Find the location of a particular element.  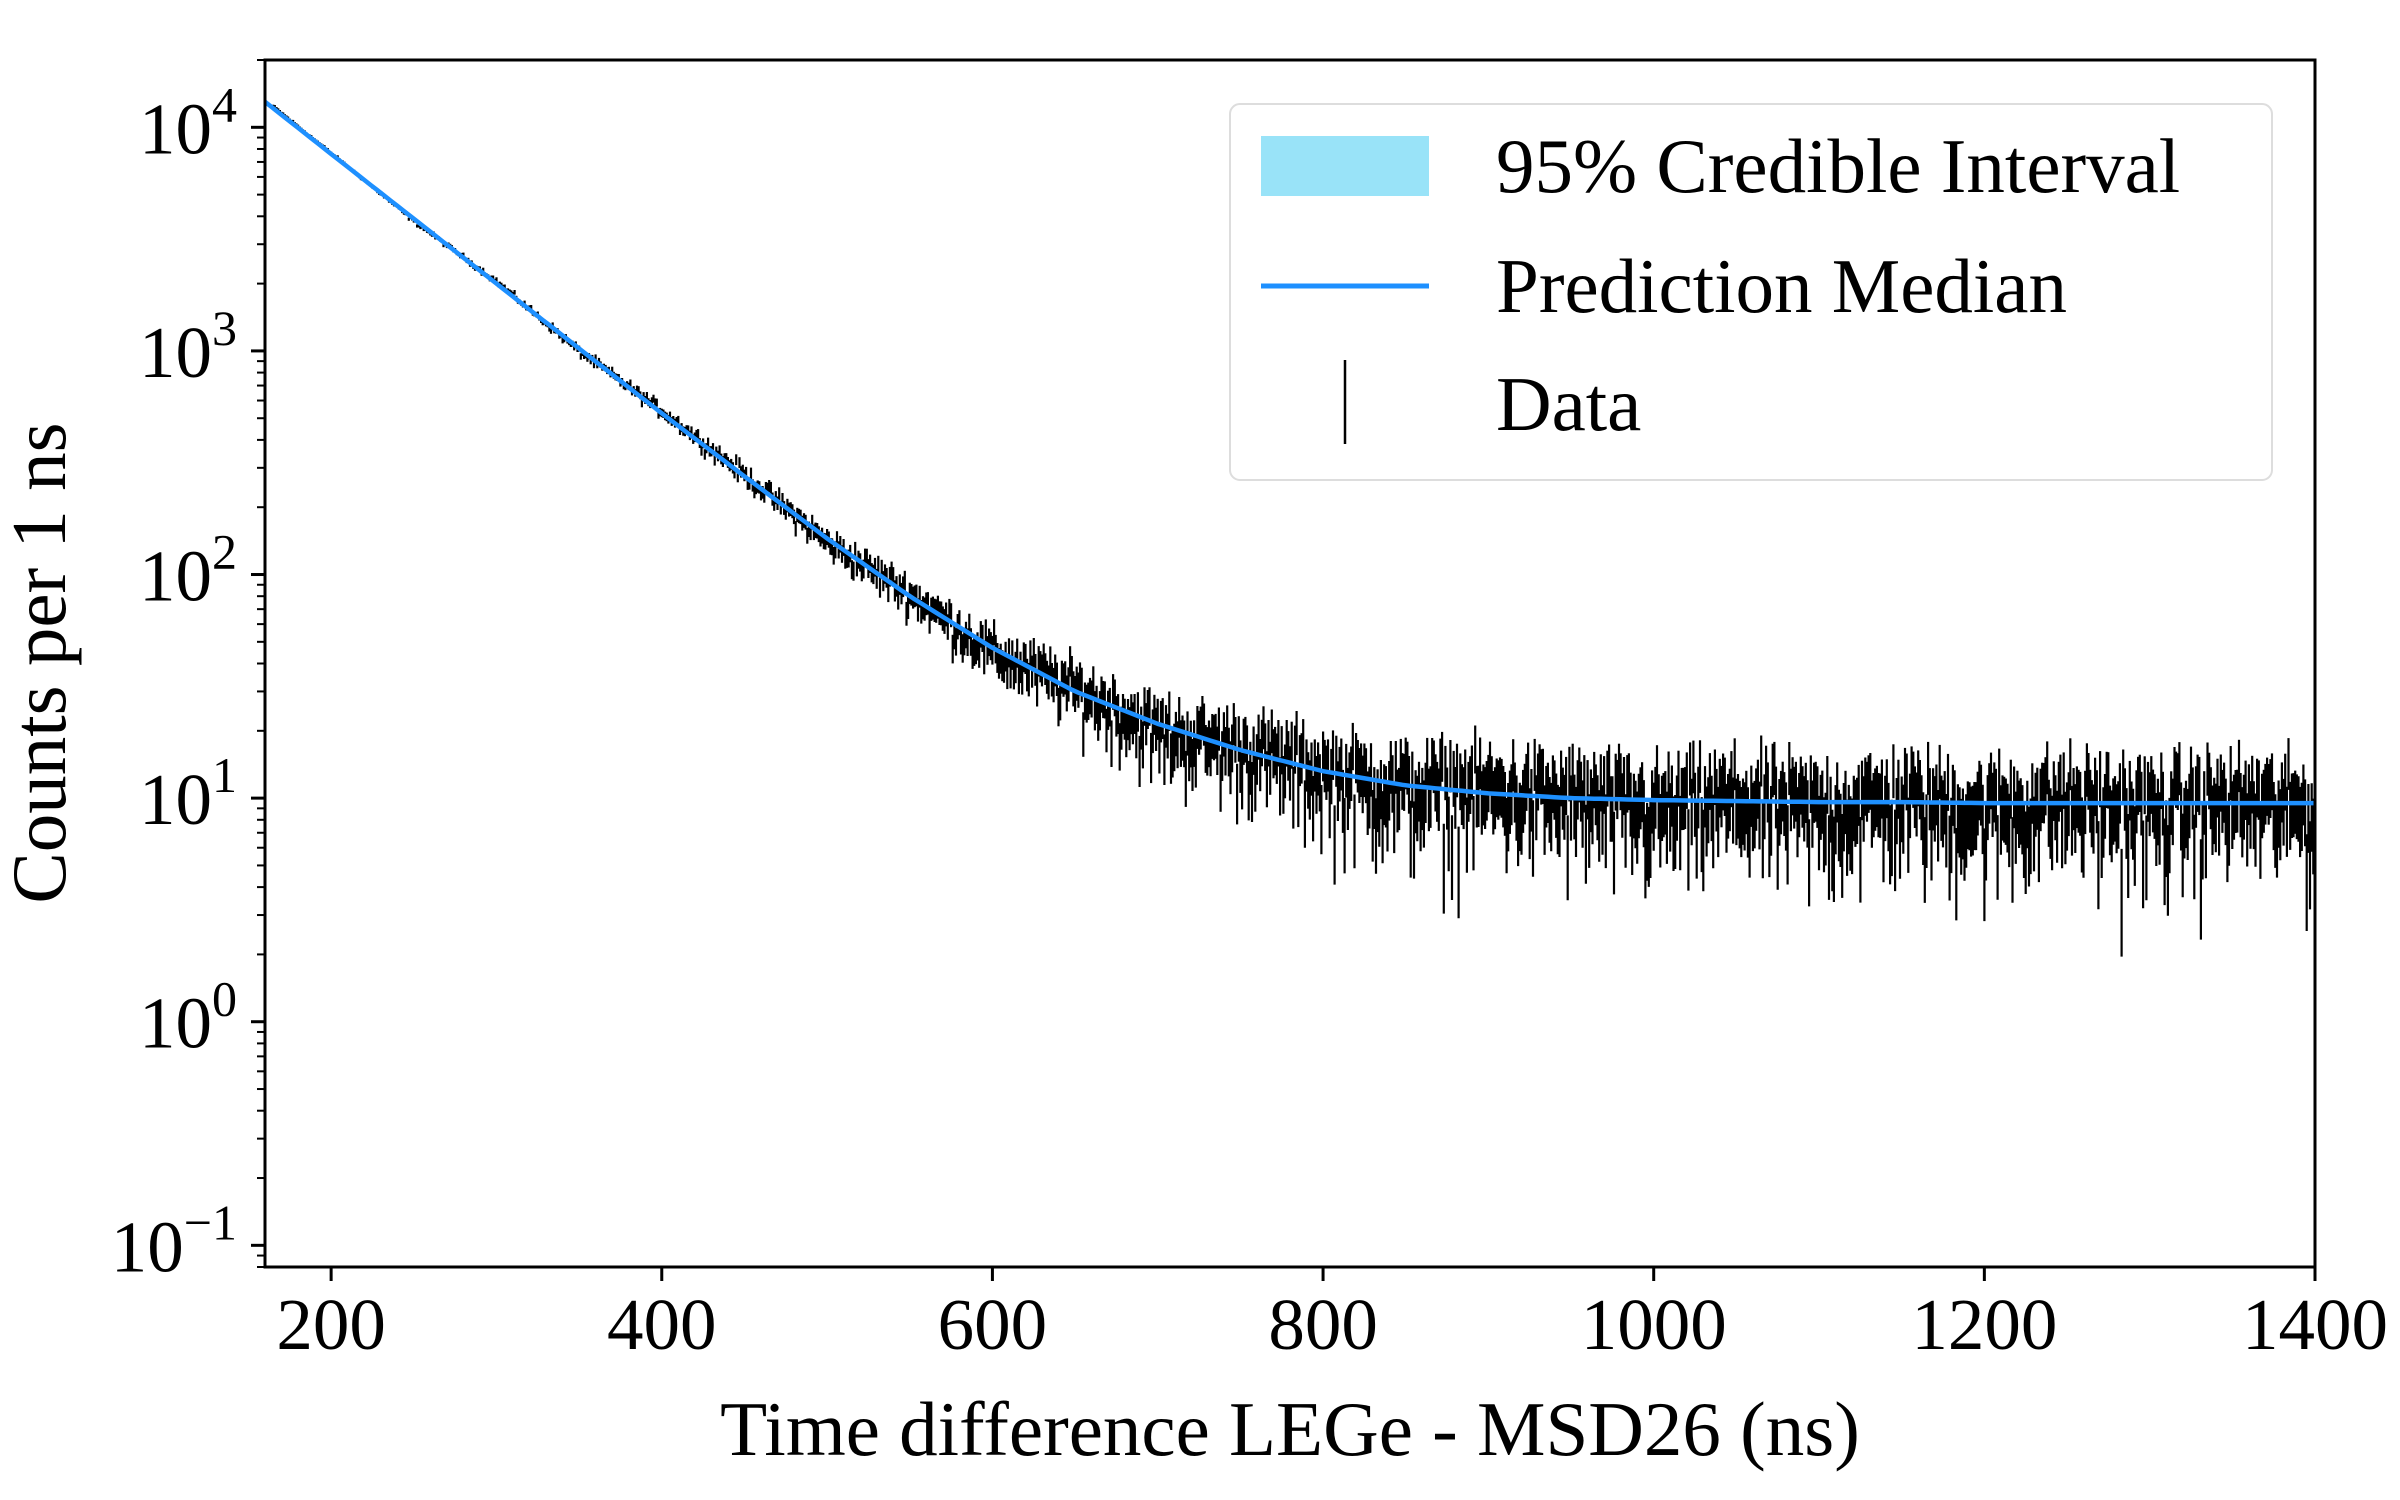

x-tick-label: 400 is located at coordinates (662, 1324).